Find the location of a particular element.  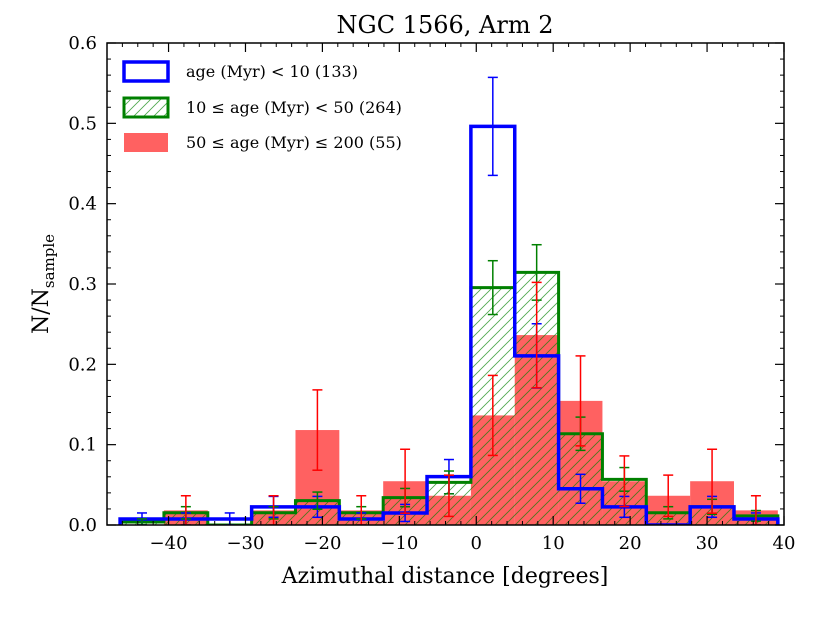

chart-title: NGC 1566, Arm 2 is located at coordinates (445, 25).